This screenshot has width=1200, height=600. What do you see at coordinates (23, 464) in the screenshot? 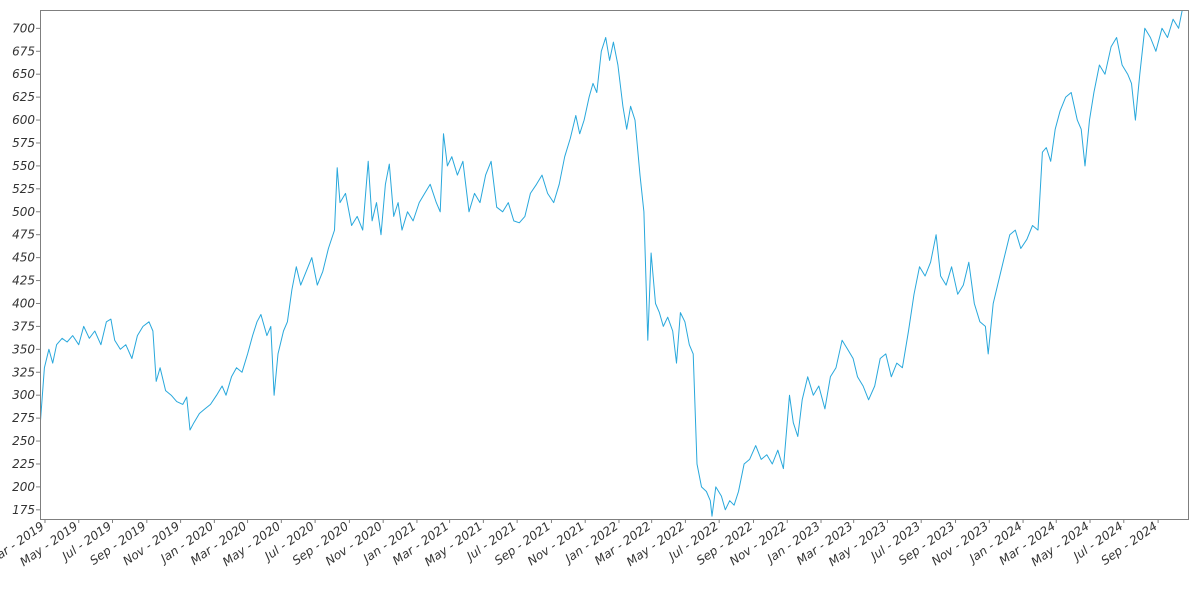
I see `y-tick-label: 225` at bounding box center [23, 464].